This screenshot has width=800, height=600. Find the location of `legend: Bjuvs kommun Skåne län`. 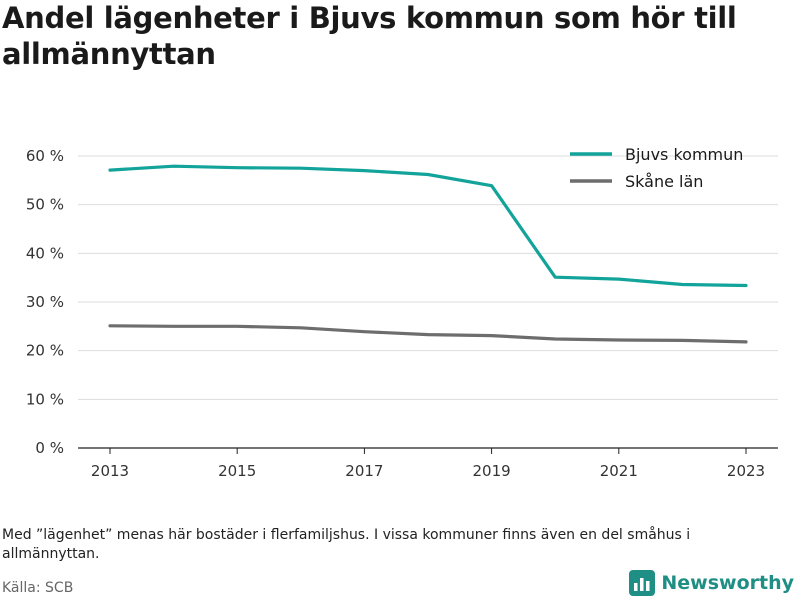

legend: Bjuvs kommun Skåne län is located at coordinates (656, 168).